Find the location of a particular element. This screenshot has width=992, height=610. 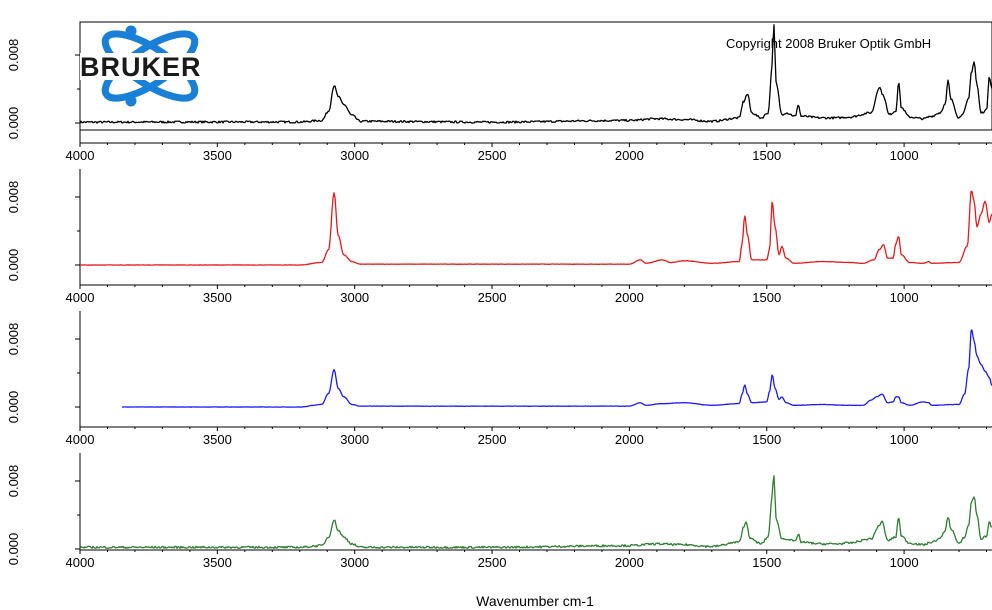

logo-nucleus-bottom is located at coordinates (131, 101).